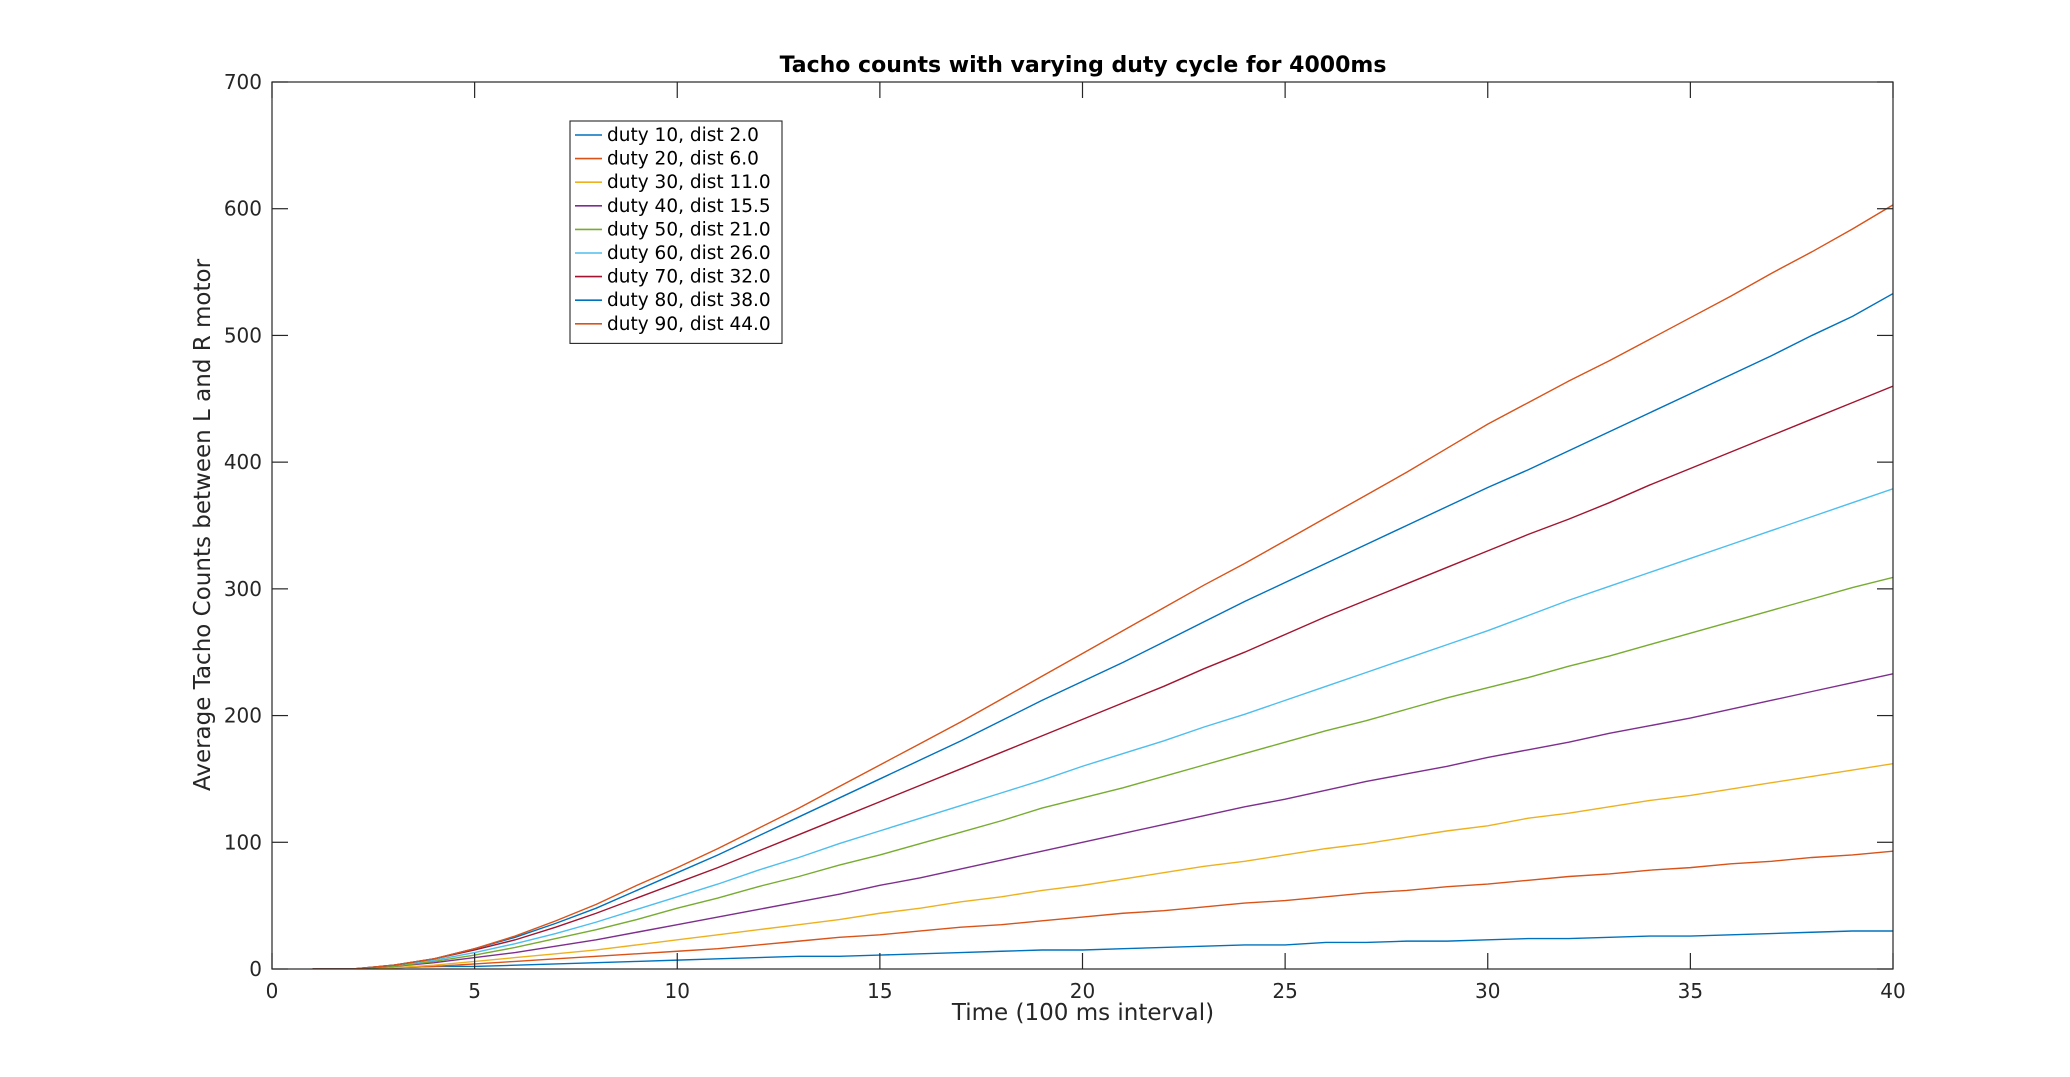 The height and width of the screenshot is (1077, 2070). Describe the element at coordinates (683, 135) in the screenshot. I see `legend-label-1: duty 10, dist 2.0` at that location.